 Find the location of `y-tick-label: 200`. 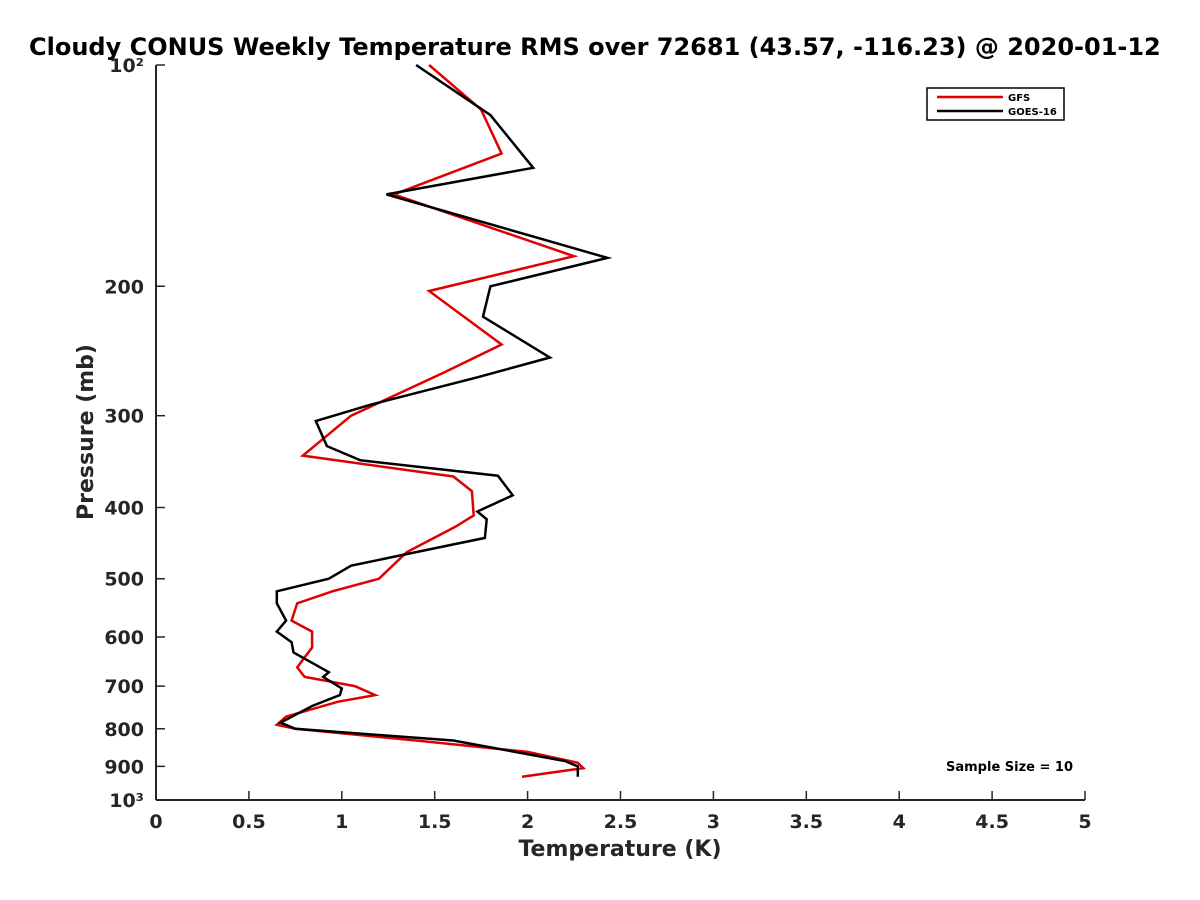

y-tick-label: 200 is located at coordinates (124, 287).